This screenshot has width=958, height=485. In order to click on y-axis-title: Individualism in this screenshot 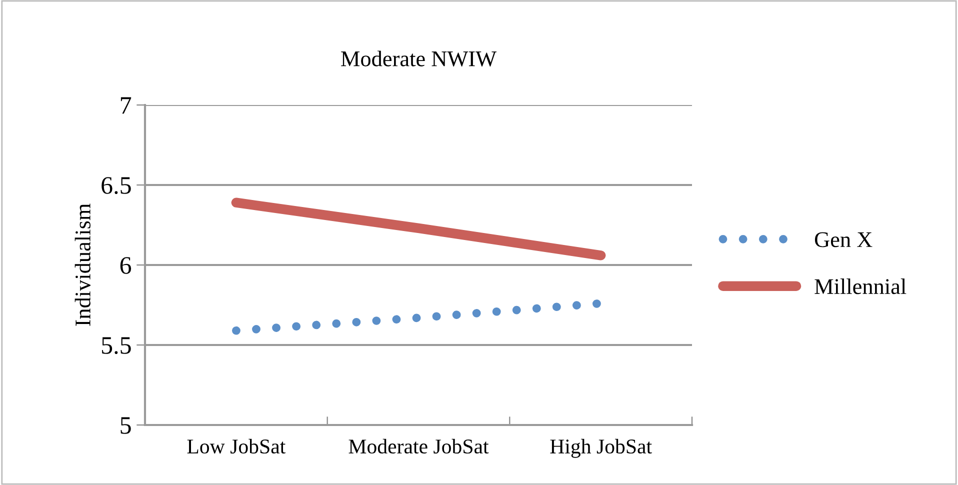, I will do `click(82, 265)`.